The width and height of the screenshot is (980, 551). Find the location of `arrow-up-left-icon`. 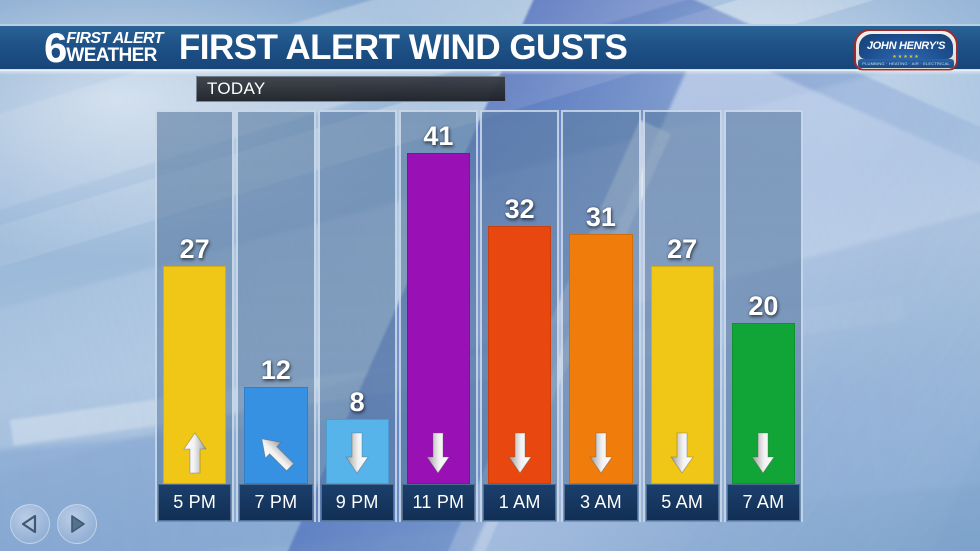

arrow-up-left-icon is located at coordinates (278, 455).